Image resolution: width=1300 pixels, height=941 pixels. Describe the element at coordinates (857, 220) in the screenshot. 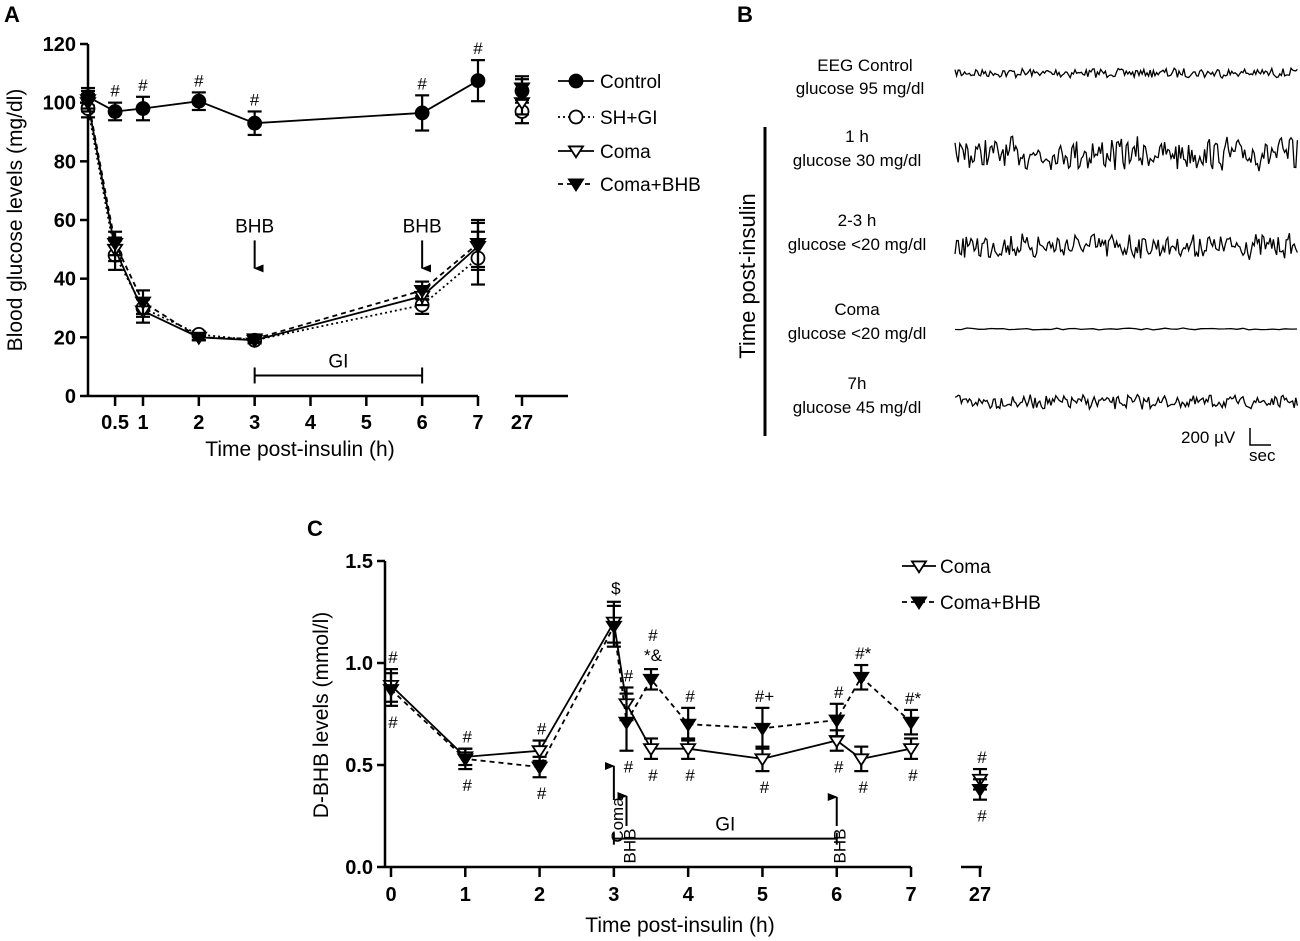

I see `eeg-row-3-line1: 2-3 h` at that location.